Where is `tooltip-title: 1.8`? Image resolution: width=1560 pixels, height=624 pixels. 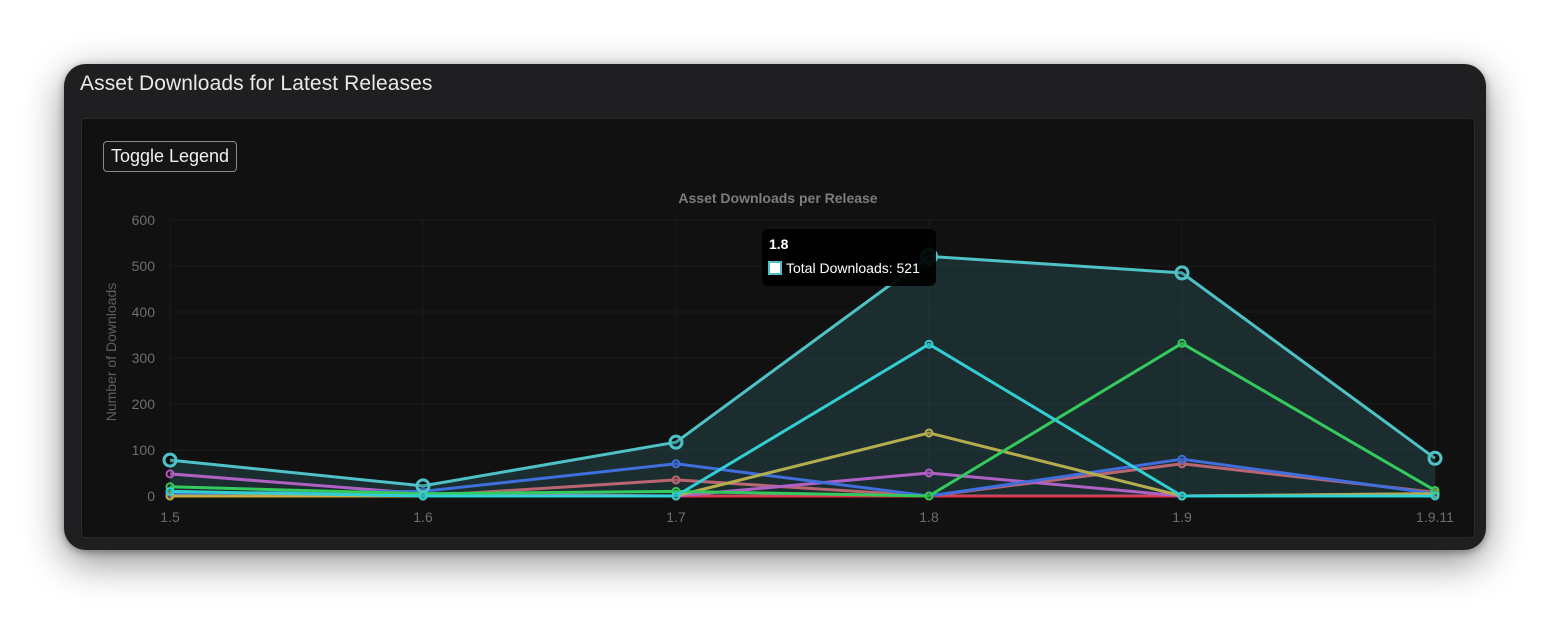 tooltip-title: 1.8 is located at coordinates (779, 244).